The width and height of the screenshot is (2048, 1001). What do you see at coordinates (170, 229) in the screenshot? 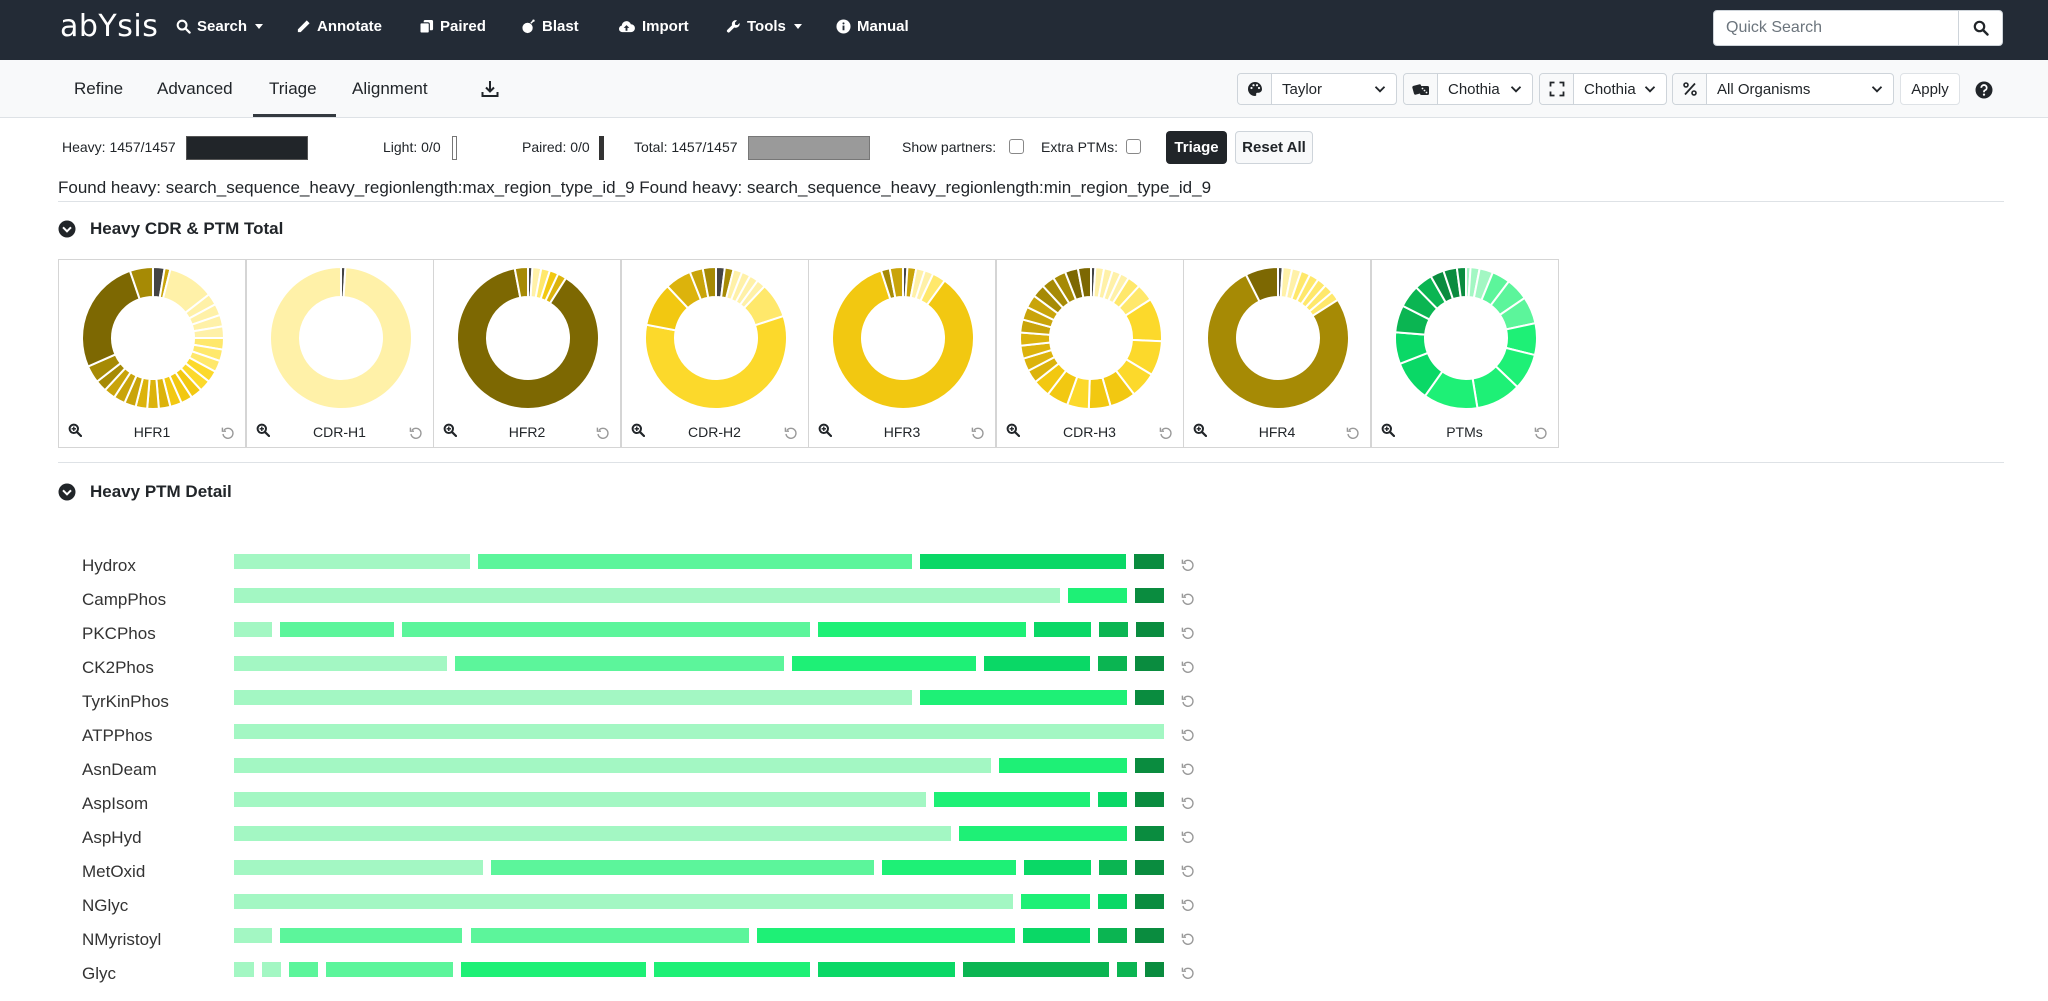
I see `cdr-section-header: Heavy CDR & PTM Total` at bounding box center [170, 229].